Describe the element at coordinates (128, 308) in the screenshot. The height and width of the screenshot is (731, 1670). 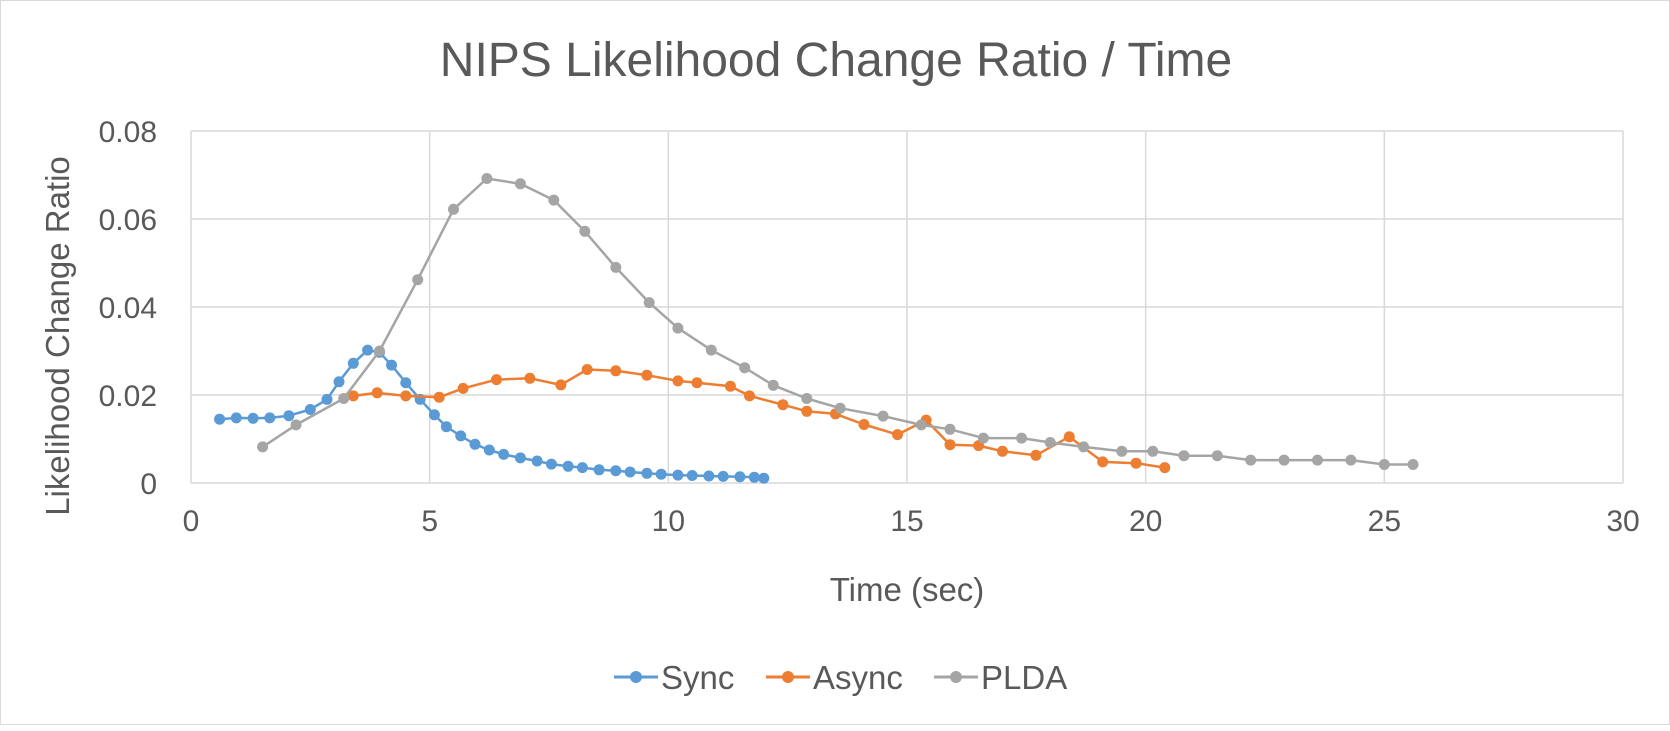
I see `y-tick-label-2: 0.04` at that location.